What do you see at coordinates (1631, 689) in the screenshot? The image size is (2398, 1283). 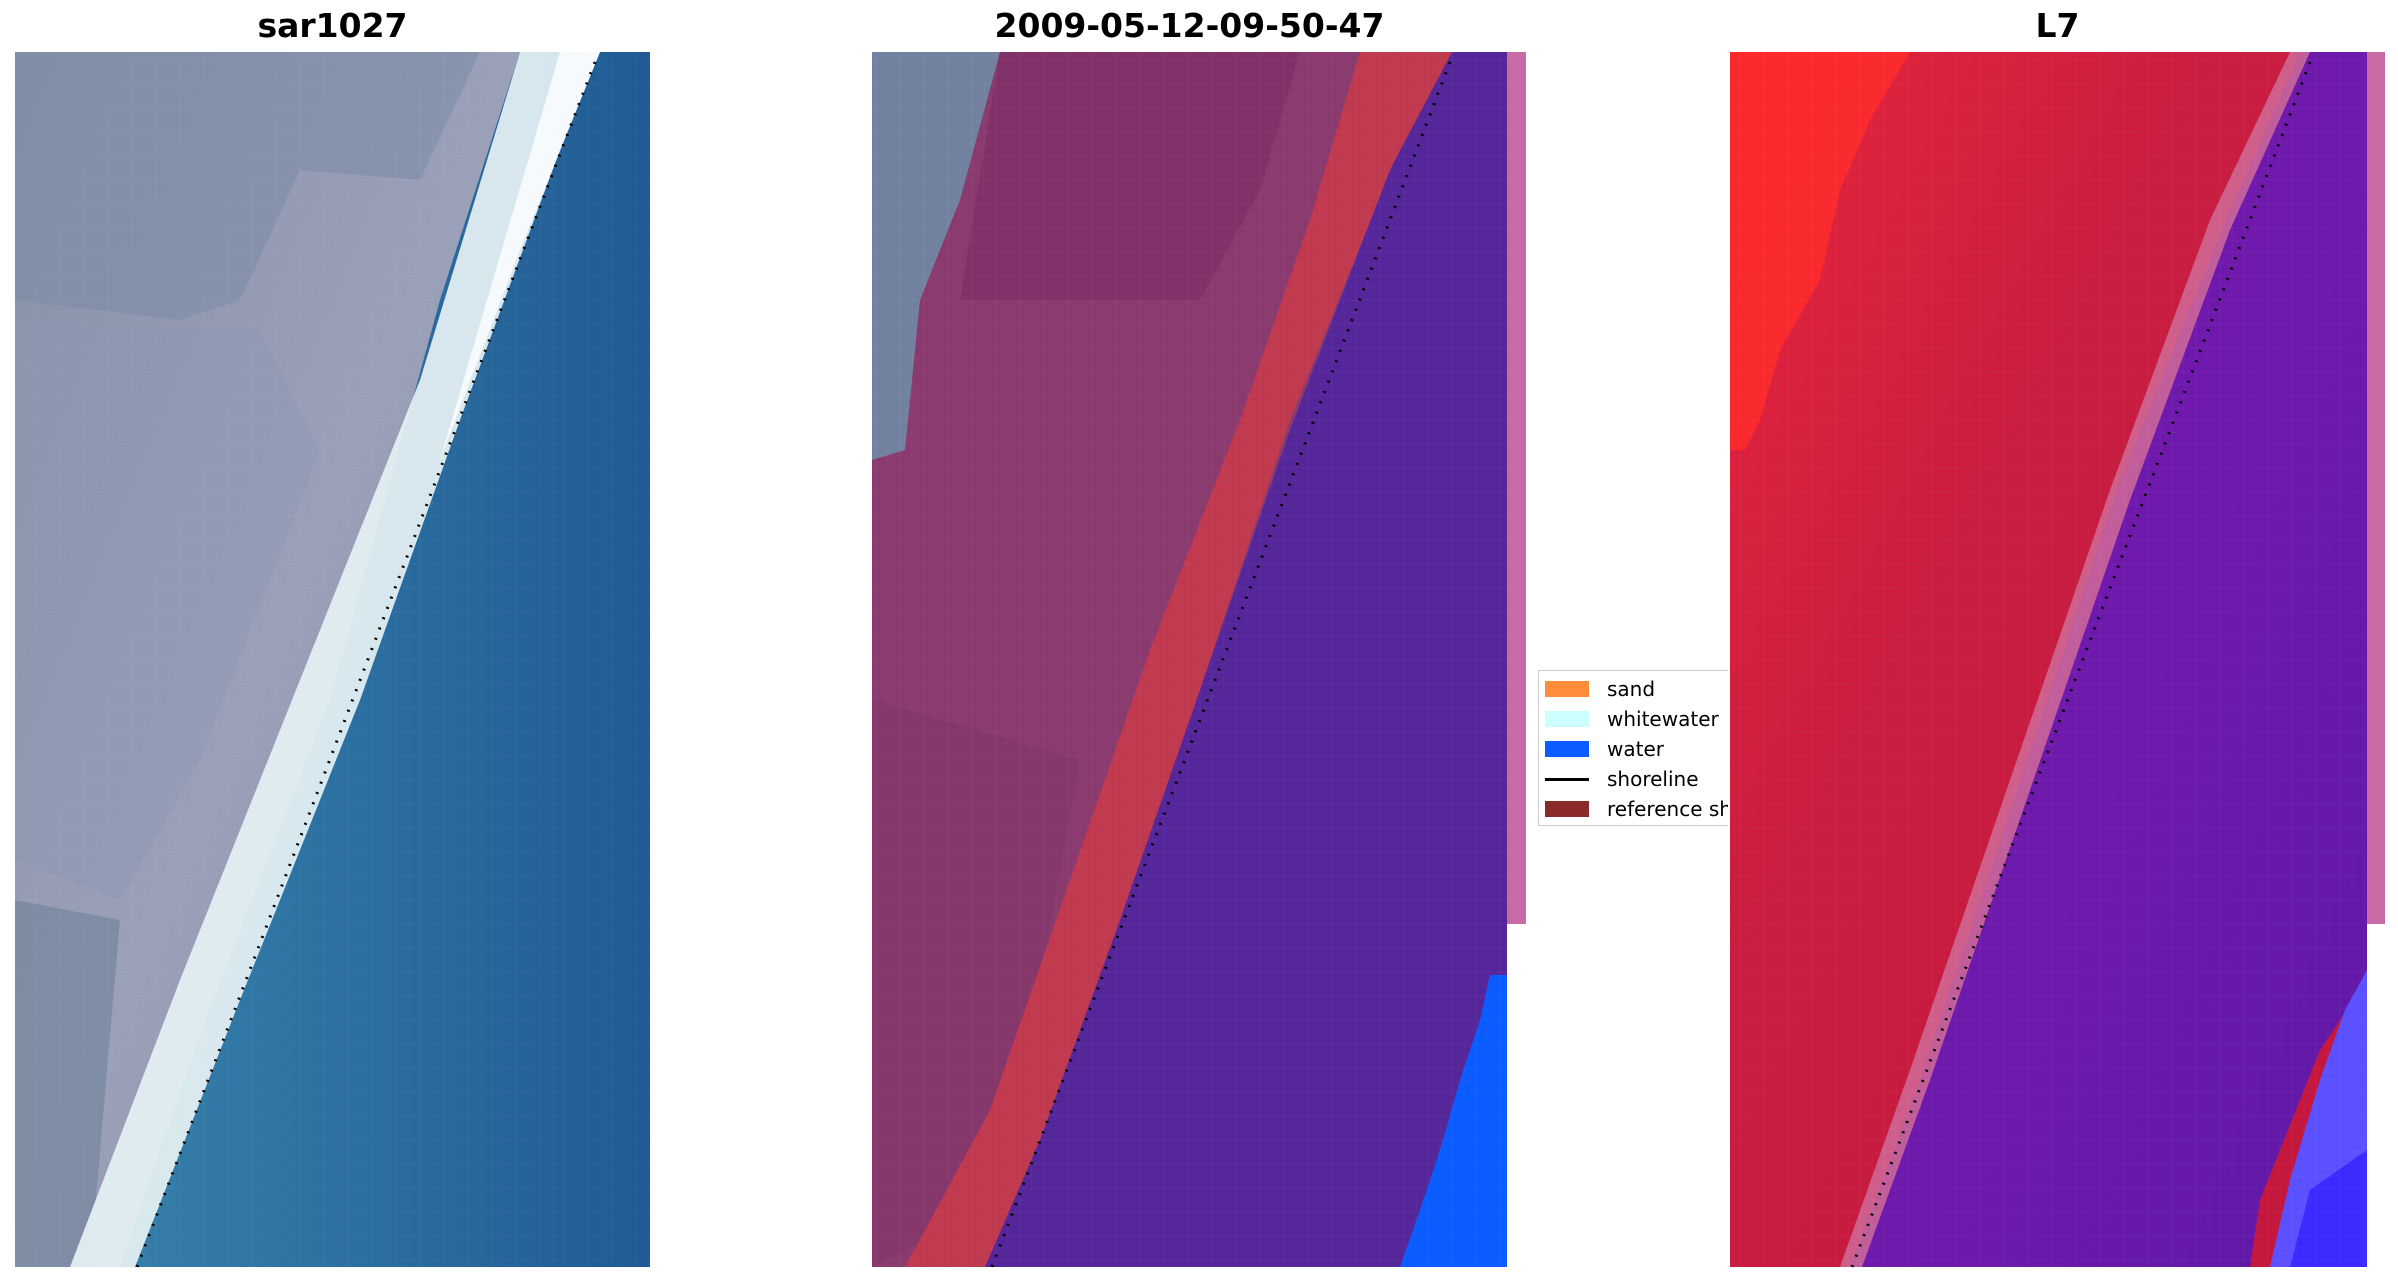 I see `legend-label-sand: sand` at bounding box center [1631, 689].